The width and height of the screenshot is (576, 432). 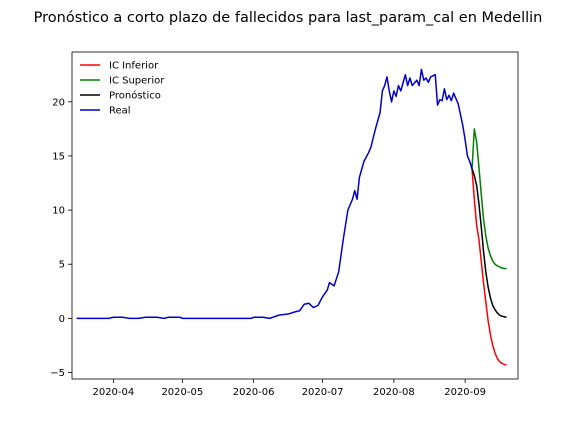 I want to click on x-tick-label: 2020-08, so click(x=394, y=392).